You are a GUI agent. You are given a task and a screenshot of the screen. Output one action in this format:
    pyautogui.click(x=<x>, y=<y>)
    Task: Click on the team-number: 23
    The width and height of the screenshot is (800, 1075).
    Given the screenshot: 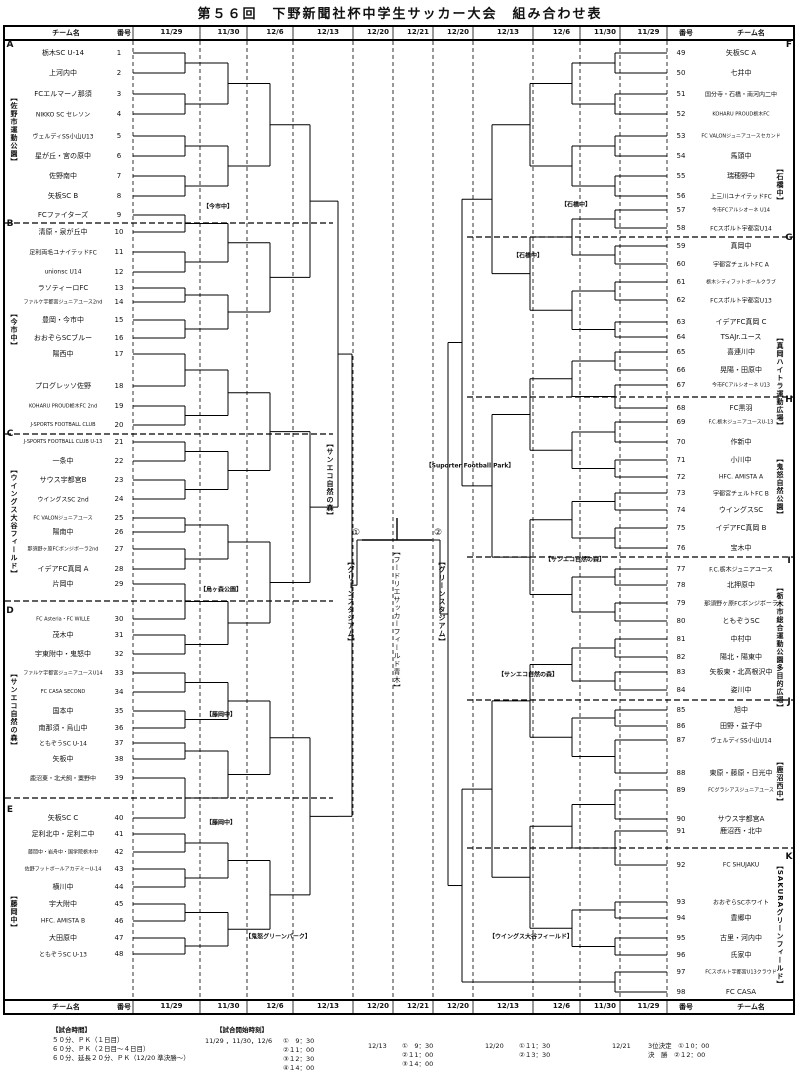 What is the action you would take?
    pyautogui.click(x=119, y=480)
    